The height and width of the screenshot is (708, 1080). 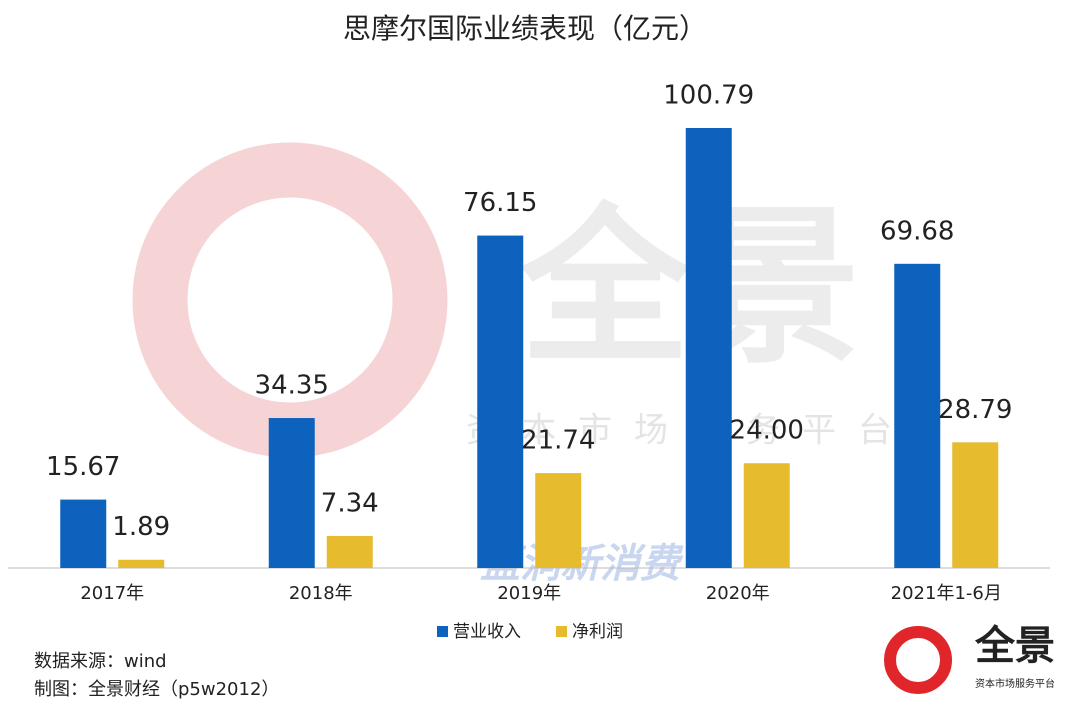 What do you see at coordinates (918, 660) in the screenshot?
I see `logo-icon` at bounding box center [918, 660].